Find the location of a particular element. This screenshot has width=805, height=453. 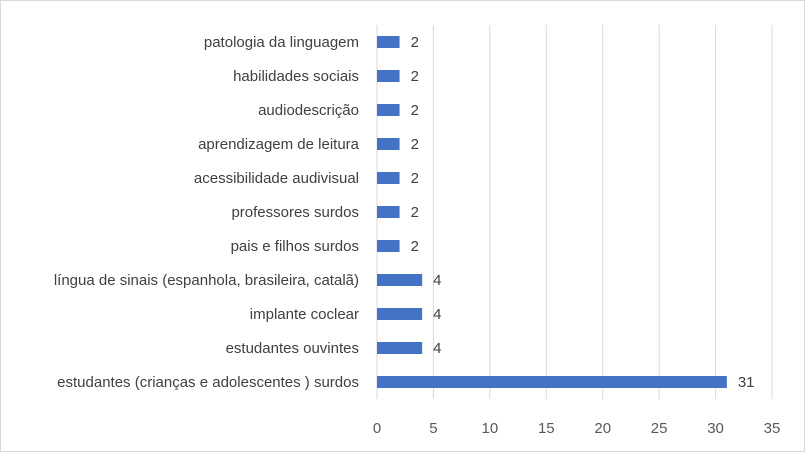

x-tick-label: 35 is located at coordinates (772, 428).